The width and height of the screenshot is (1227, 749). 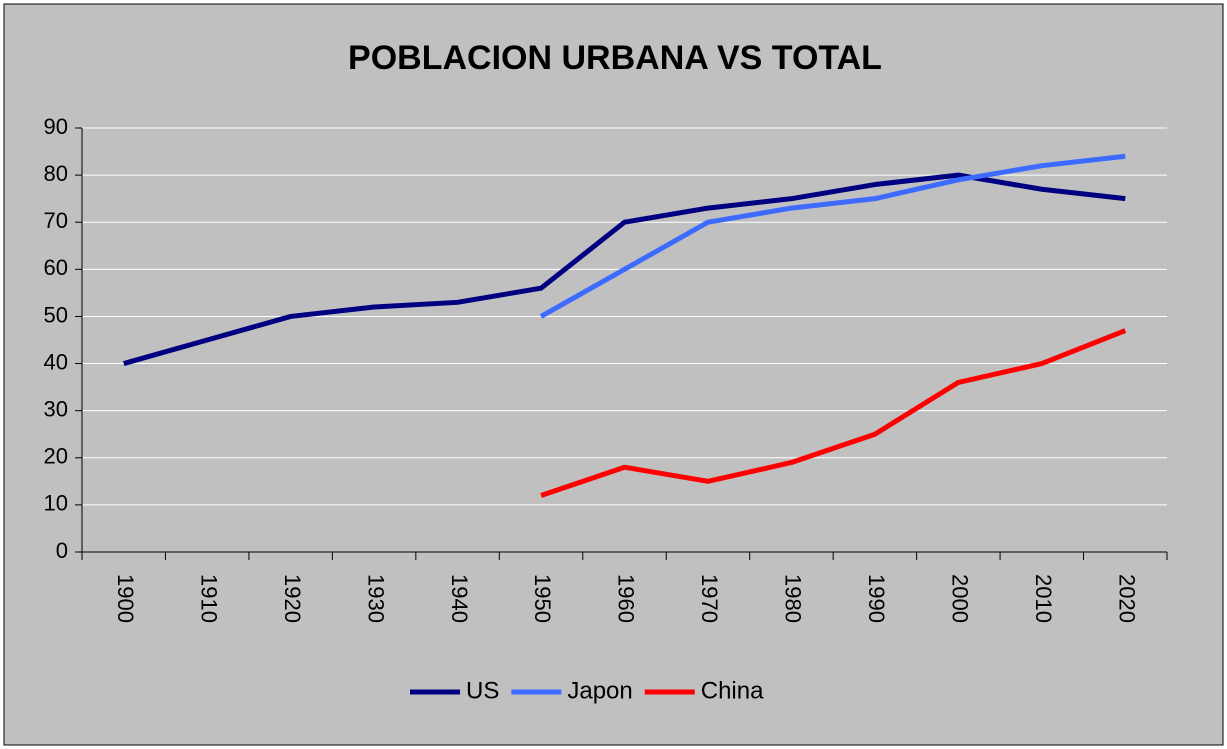 I want to click on x-tick-label: 1950, so click(x=542, y=598).